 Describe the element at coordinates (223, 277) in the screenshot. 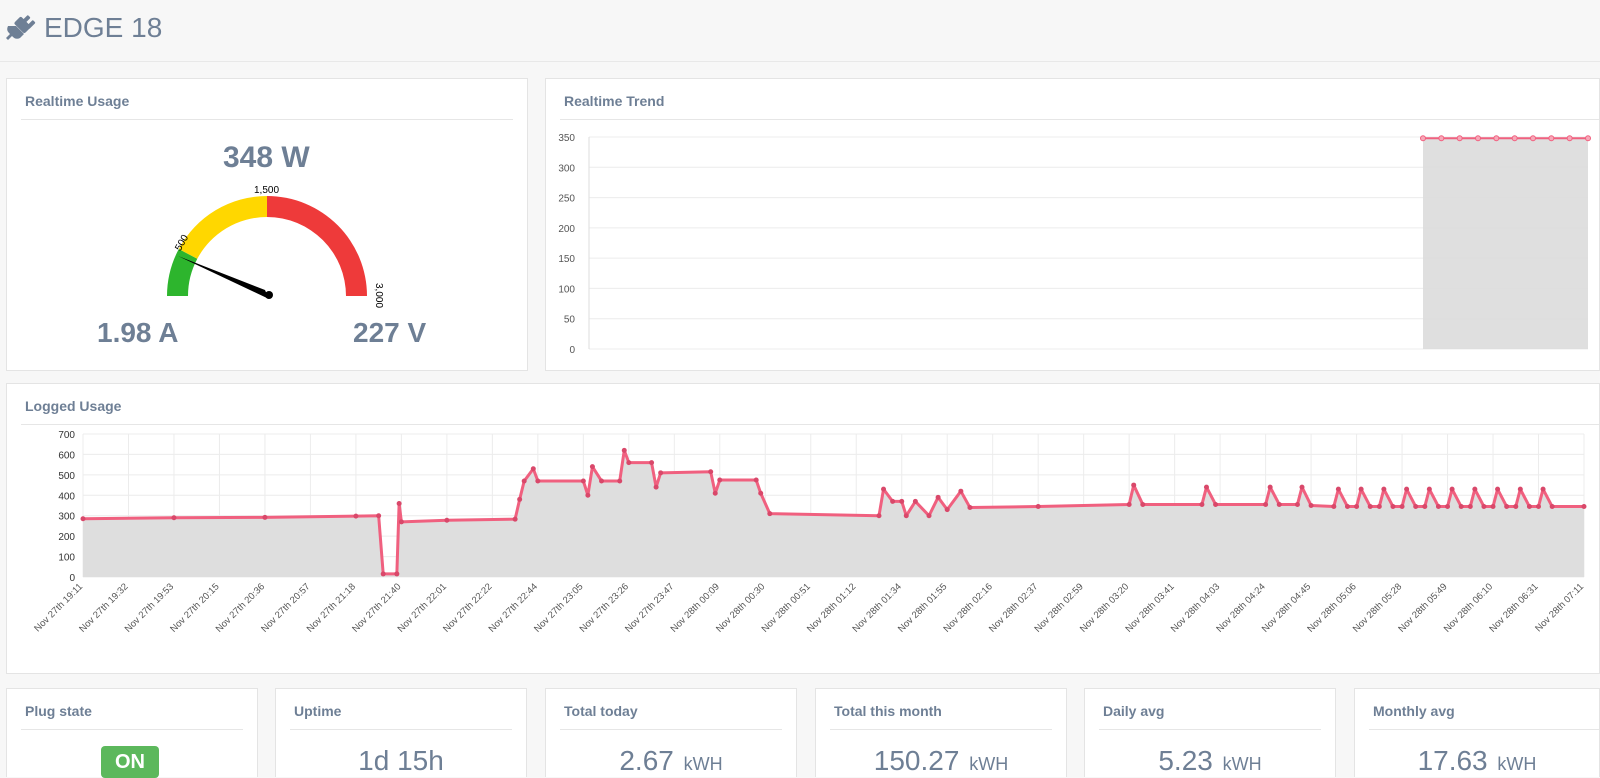

I see `gauge-needle` at that location.